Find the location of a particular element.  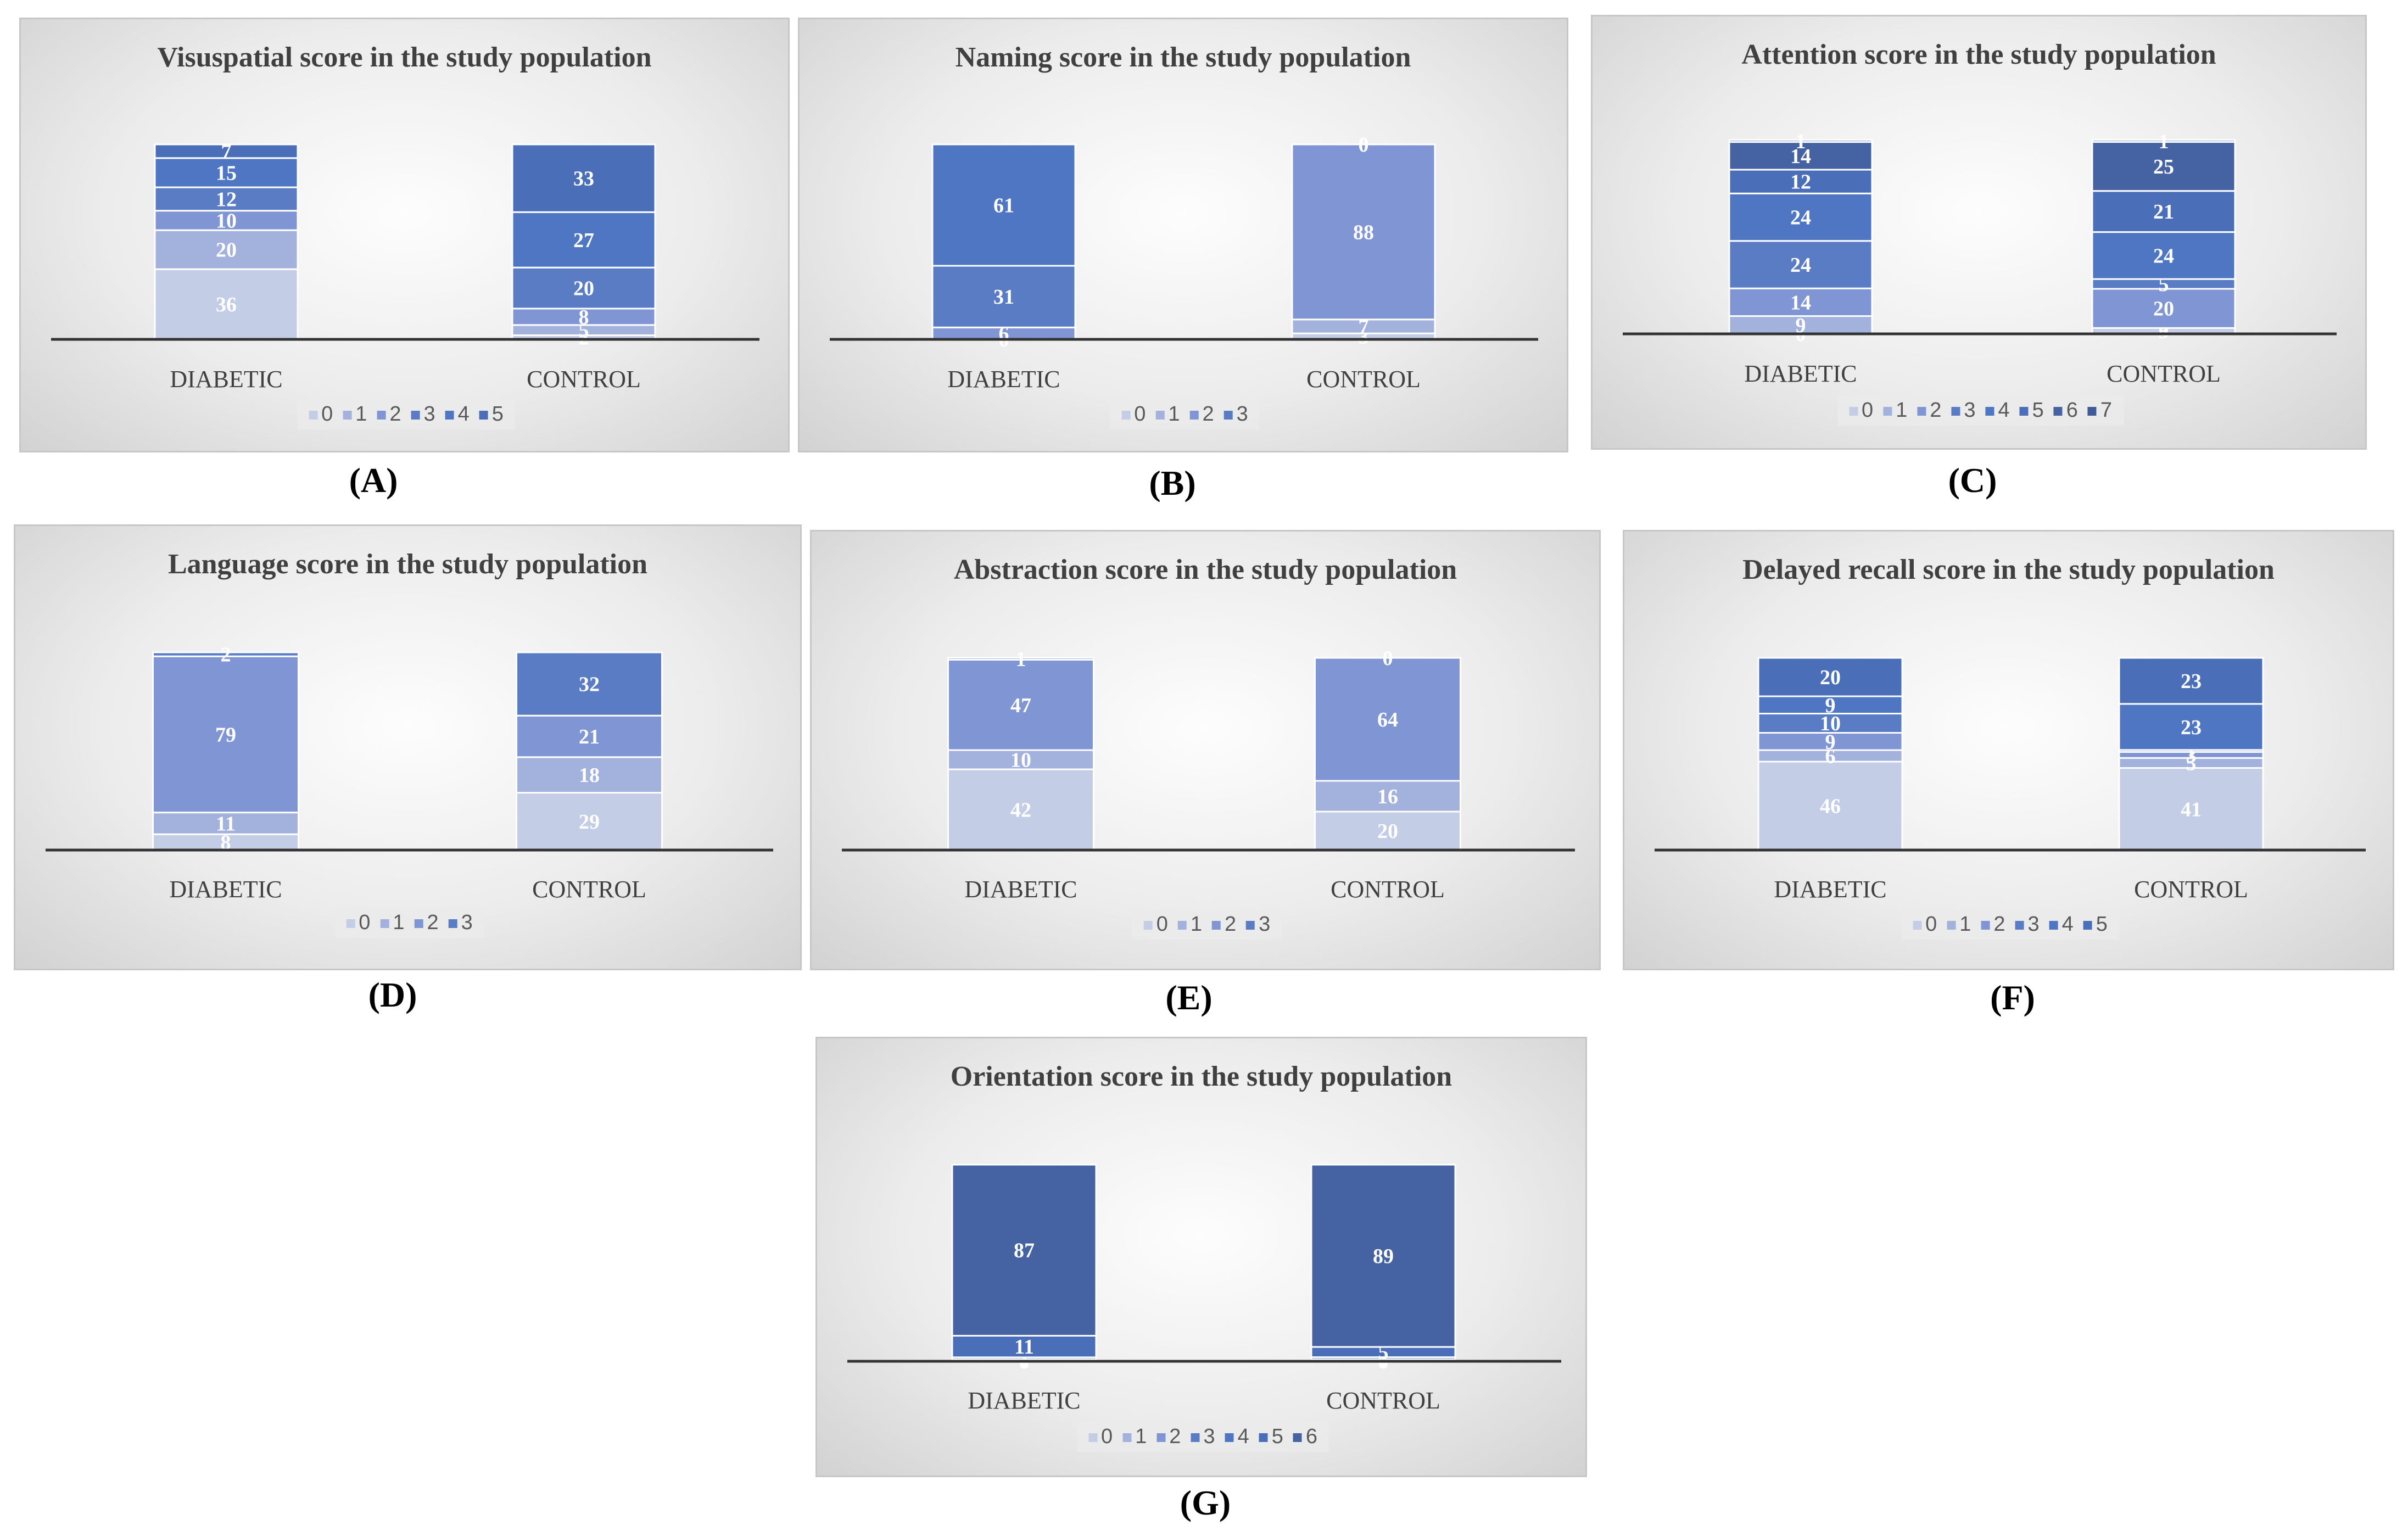

chart-title: Language score in the study population is located at coordinates (407, 564).